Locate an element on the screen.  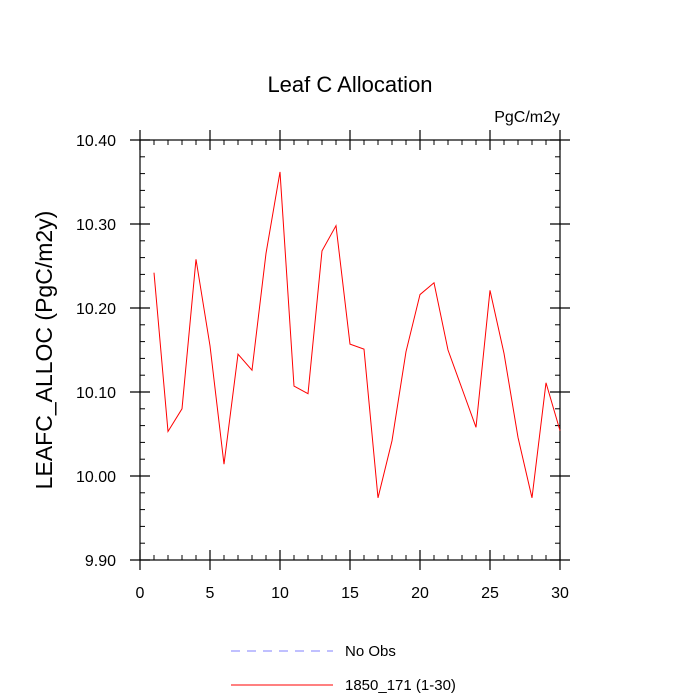
x-tick-label: 25 is located at coordinates (490, 593).